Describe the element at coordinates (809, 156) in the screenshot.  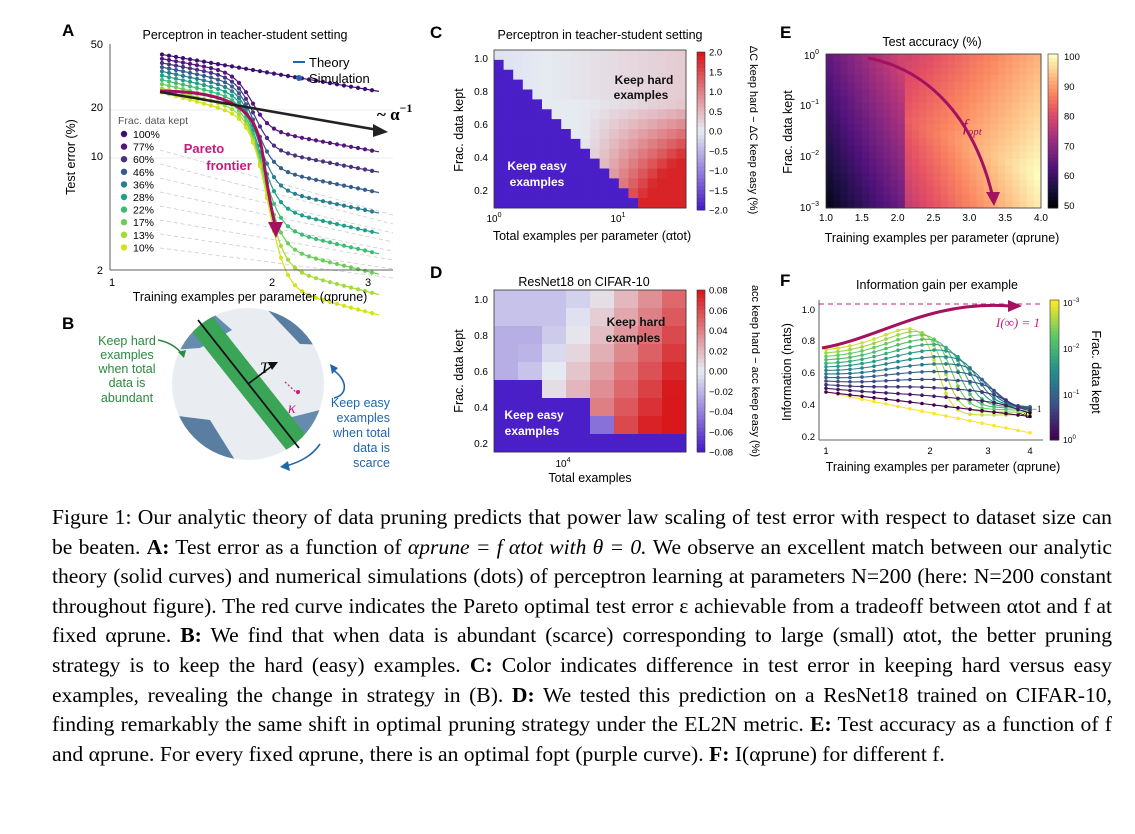
I see `svg-text: 10−2` at that location.